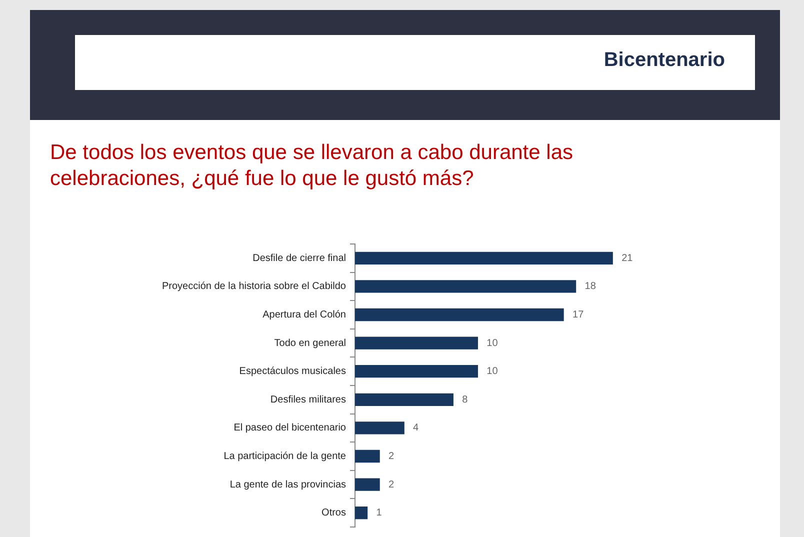 The width and height of the screenshot is (804, 537). What do you see at coordinates (465, 400) in the screenshot?
I see `data-label: 8` at bounding box center [465, 400].